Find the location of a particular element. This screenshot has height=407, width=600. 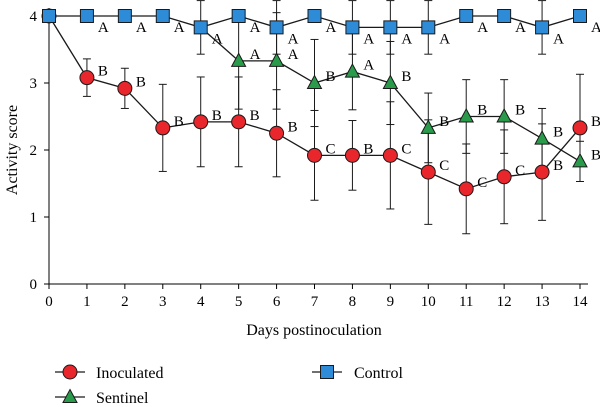

x-tick-label: 2 is located at coordinates (125, 302).